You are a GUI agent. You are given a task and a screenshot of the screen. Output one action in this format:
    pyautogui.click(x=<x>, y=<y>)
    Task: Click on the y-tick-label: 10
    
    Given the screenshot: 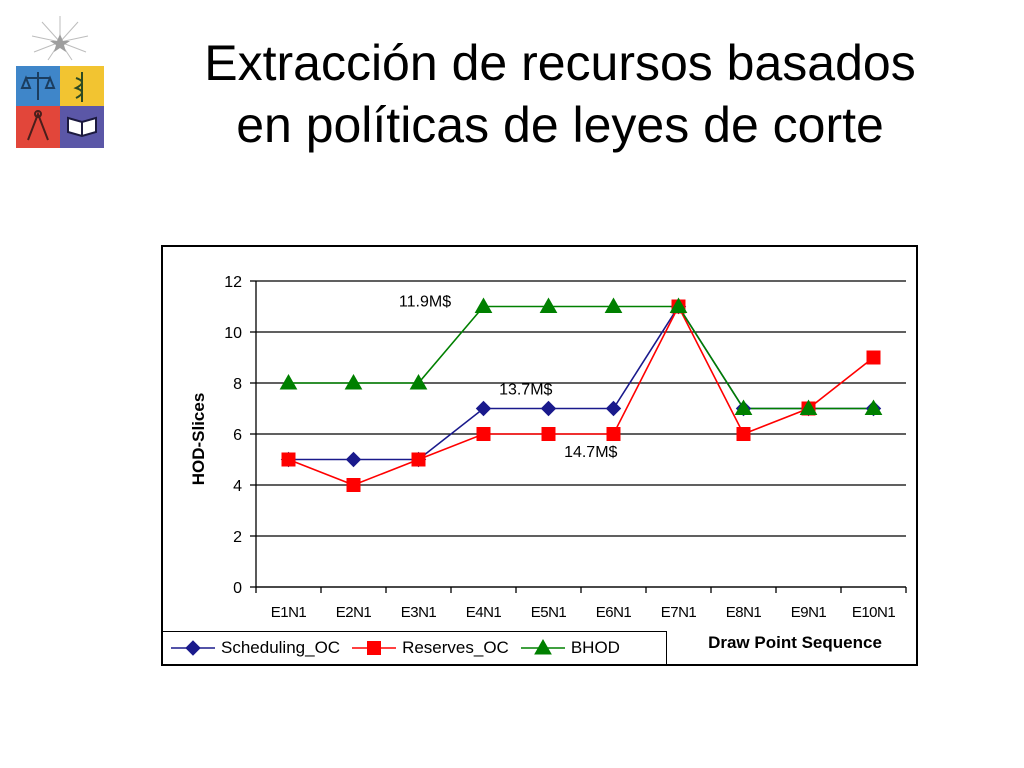 What is the action you would take?
    pyautogui.click(x=233, y=333)
    